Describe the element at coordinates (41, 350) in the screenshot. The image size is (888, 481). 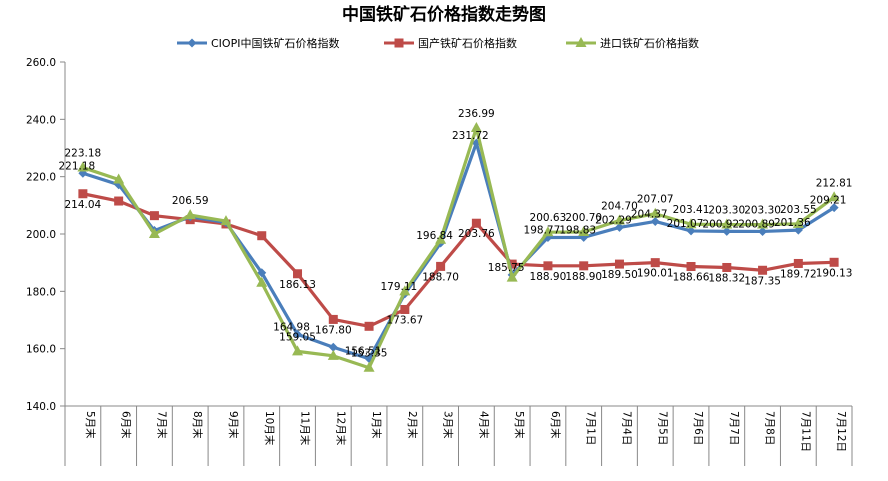
I see `y-tick-label: 160.0` at that location.